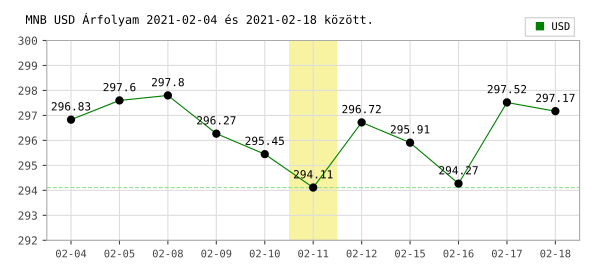  What do you see at coordinates (216, 254) in the screenshot?
I see `x-tick-label: 02-09` at bounding box center [216, 254].